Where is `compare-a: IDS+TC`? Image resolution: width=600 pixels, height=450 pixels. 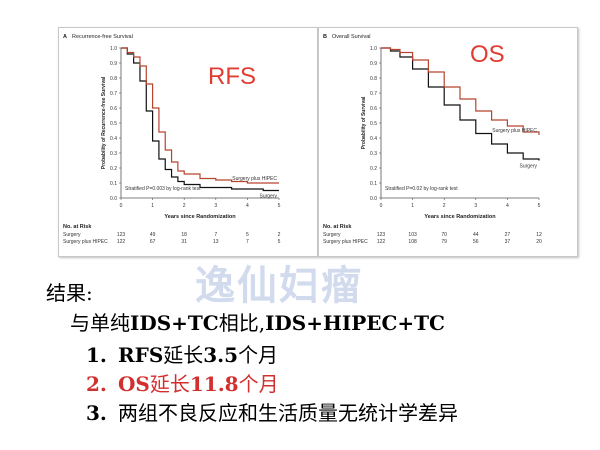
compare-a: IDS+TC is located at coordinates (174, 323).